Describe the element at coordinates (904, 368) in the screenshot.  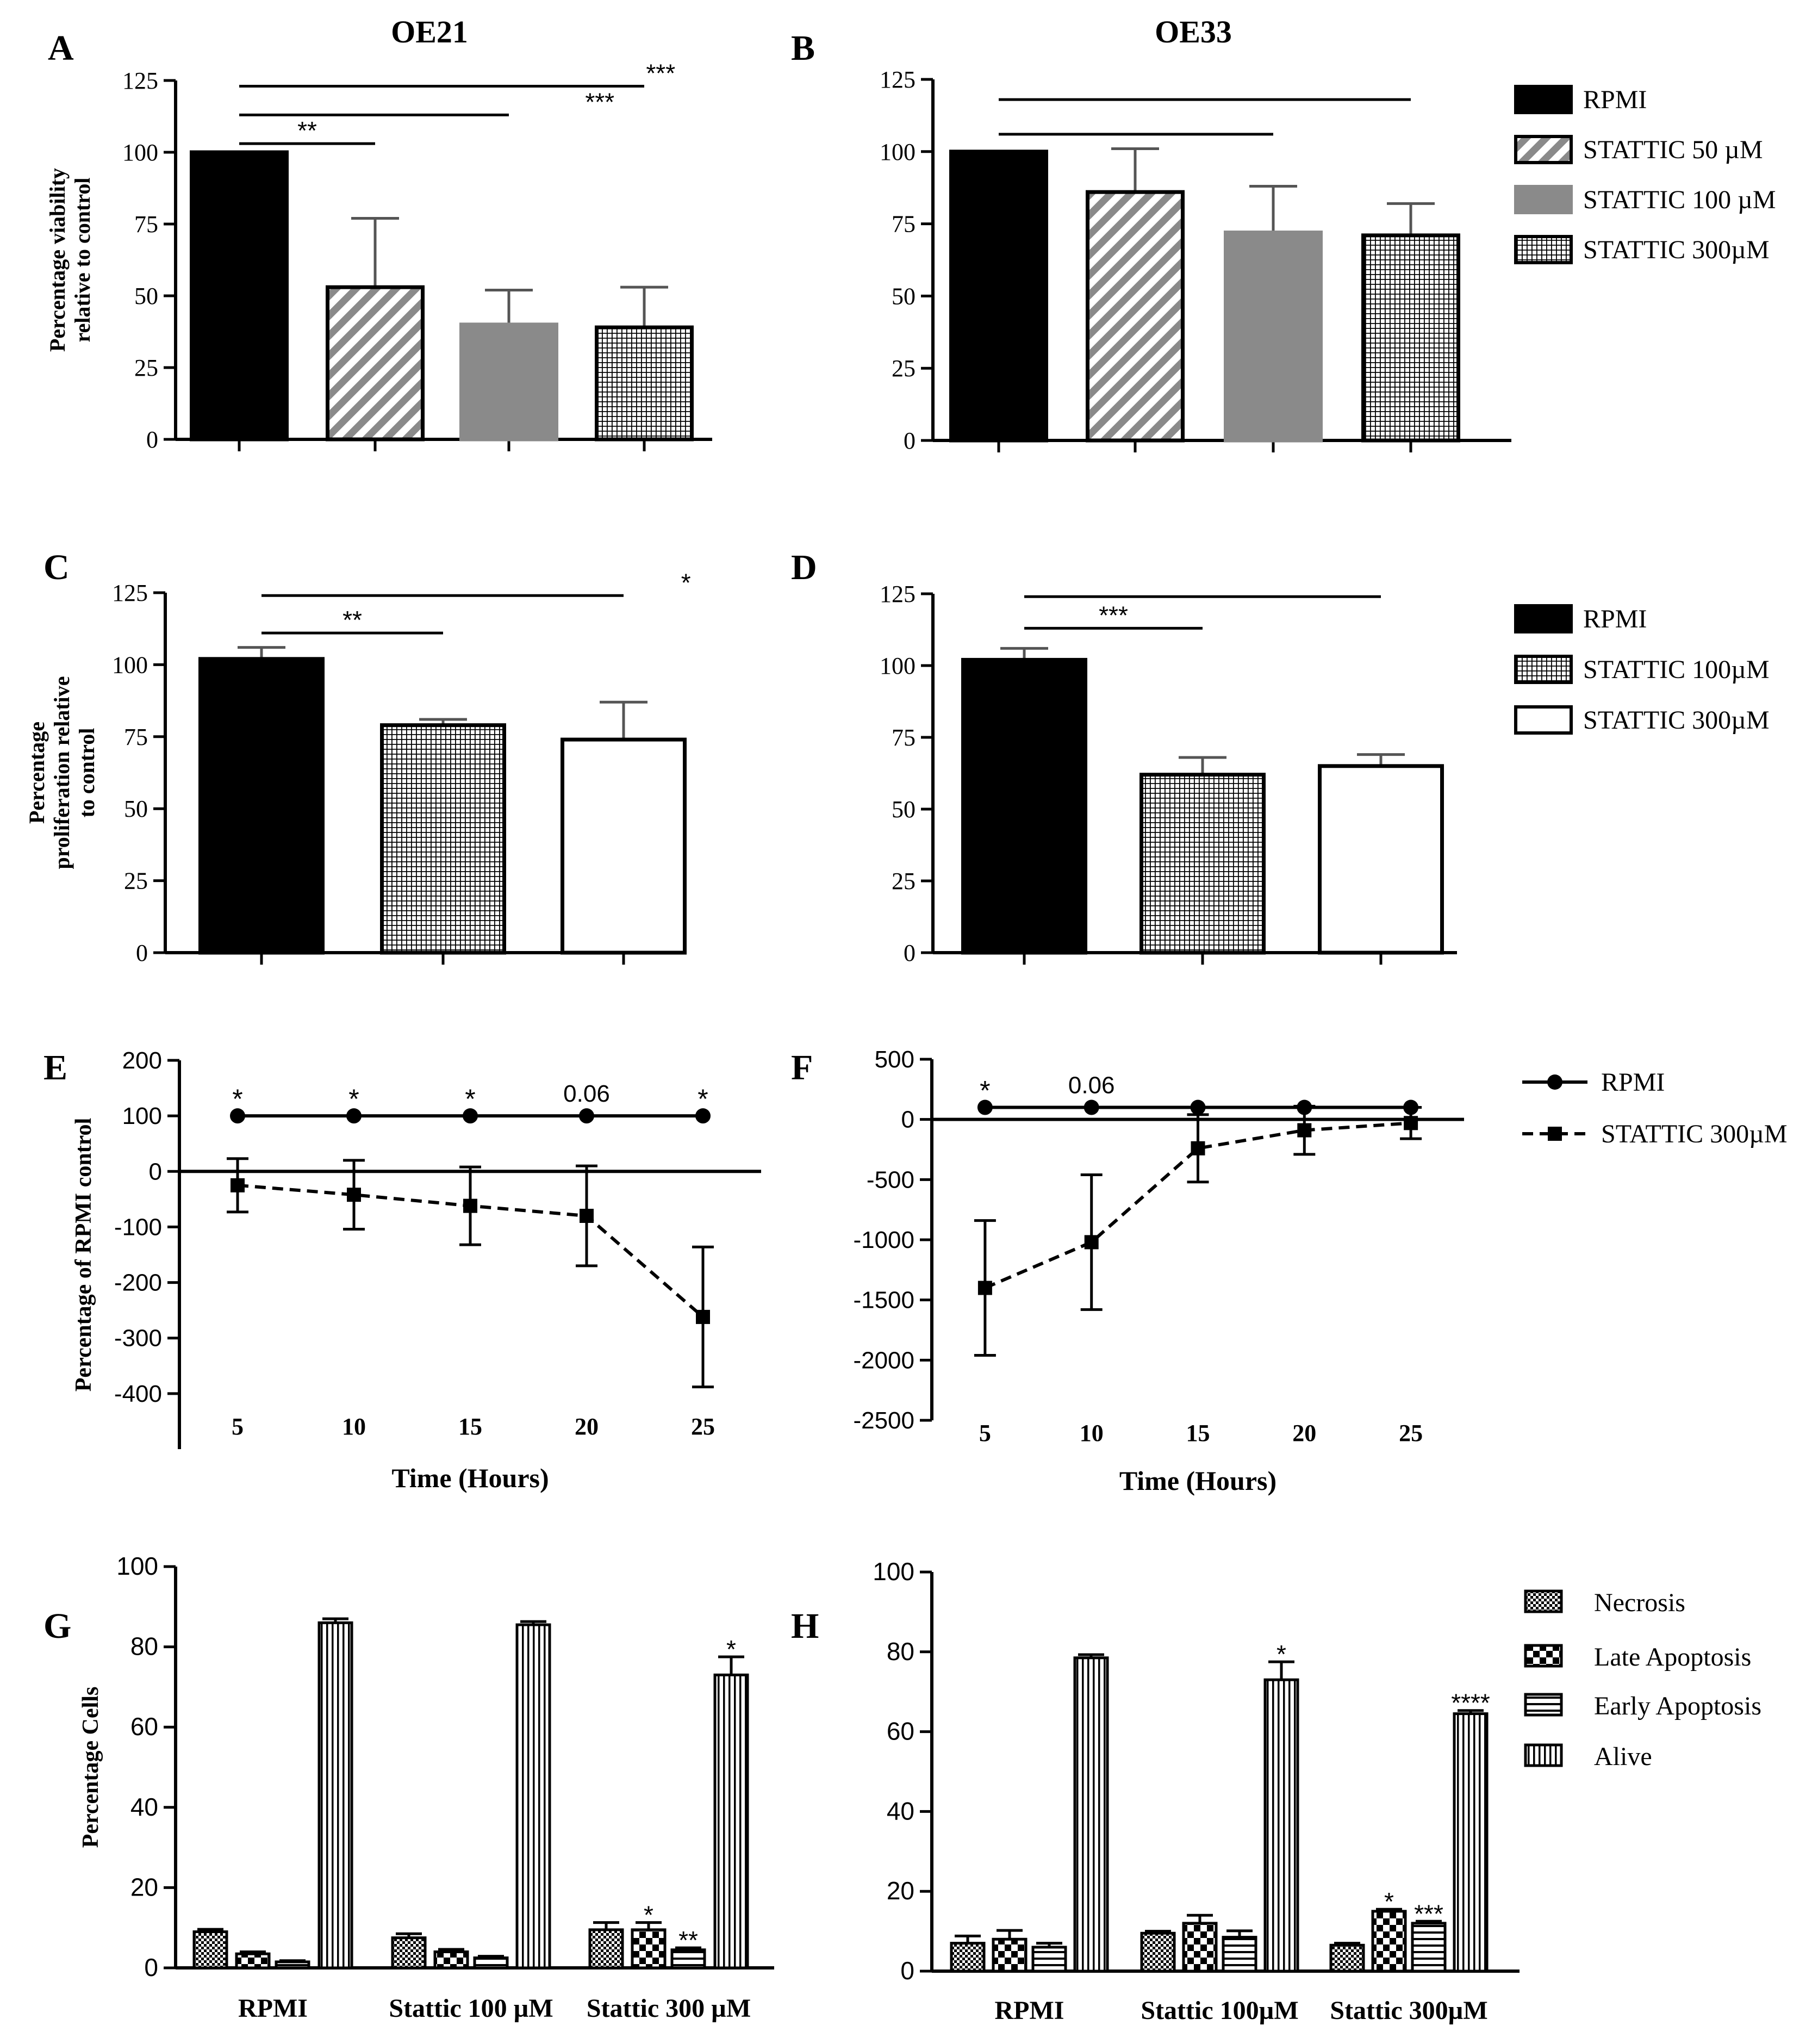
I see `y-tick-label-B: 25` at that location.